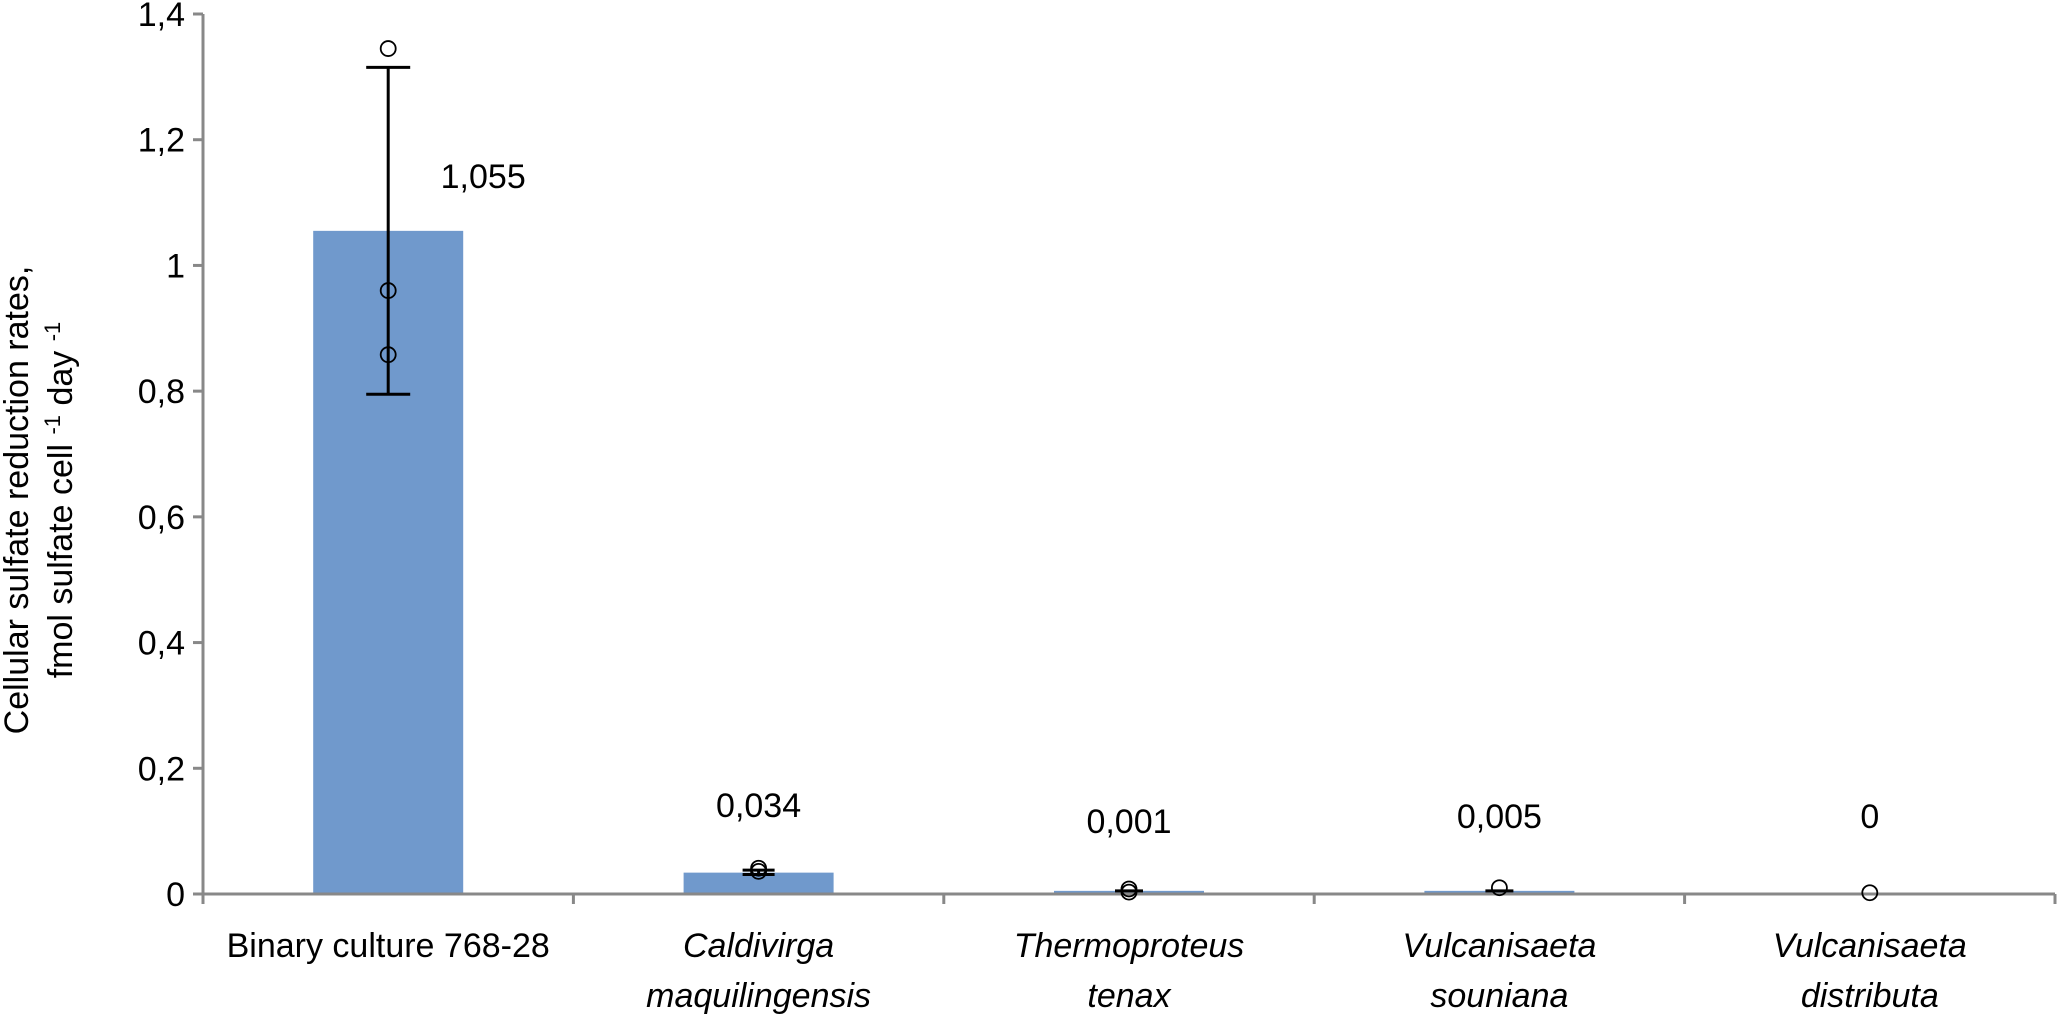 Image resolution: width=2059 pixels, height=1019 pixels. Describe the element at coordinates (1499, 996) in the screenshot. I see `category-label-3-line-1: souniana` at that location.